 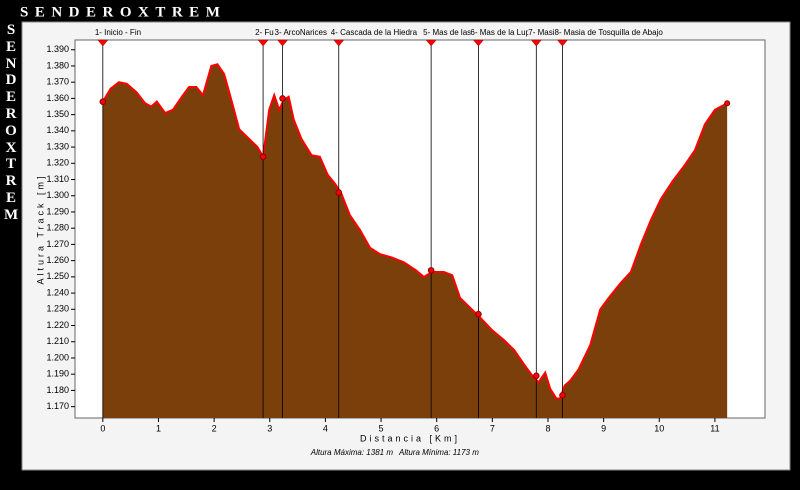 I want to click on chart-title: SENDEROXTREM, so click(x=123, y=12).